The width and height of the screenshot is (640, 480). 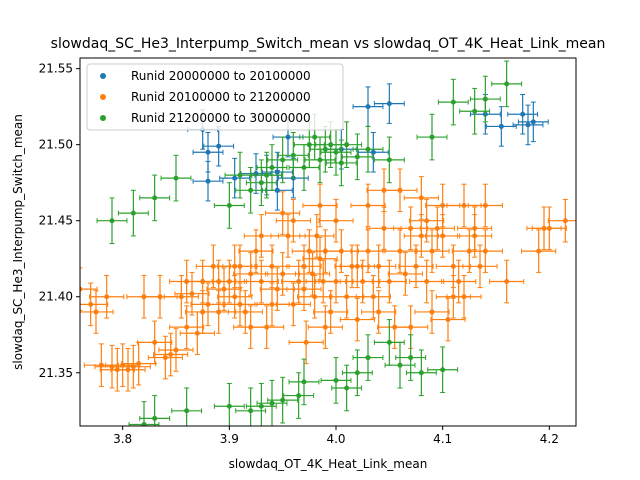 I want to click on legend-item: Runid 21200000 to 30000000, so click(x=205, y=118).